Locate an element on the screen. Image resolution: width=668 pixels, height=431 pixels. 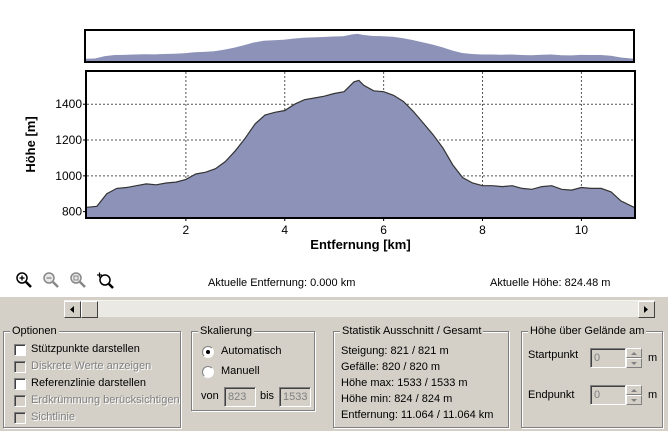
endpunkt-spinner is located at coordinates (634, 395).